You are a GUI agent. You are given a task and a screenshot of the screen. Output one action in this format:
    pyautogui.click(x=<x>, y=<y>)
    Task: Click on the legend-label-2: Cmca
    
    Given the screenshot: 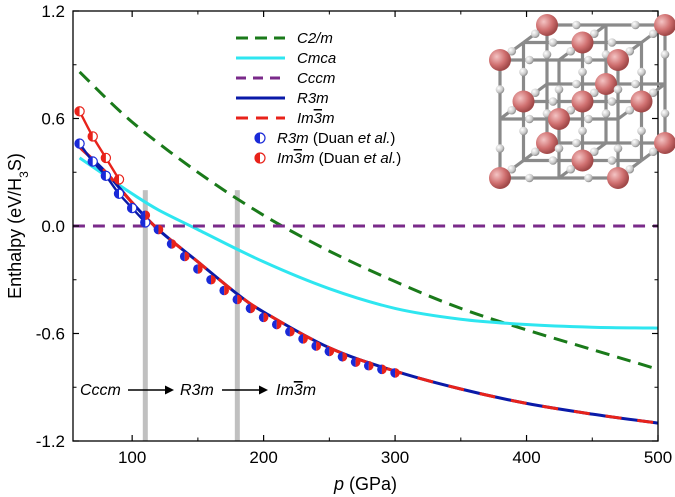 What is the action you would take?
    pyautogui.click(x=316, y=58)
    